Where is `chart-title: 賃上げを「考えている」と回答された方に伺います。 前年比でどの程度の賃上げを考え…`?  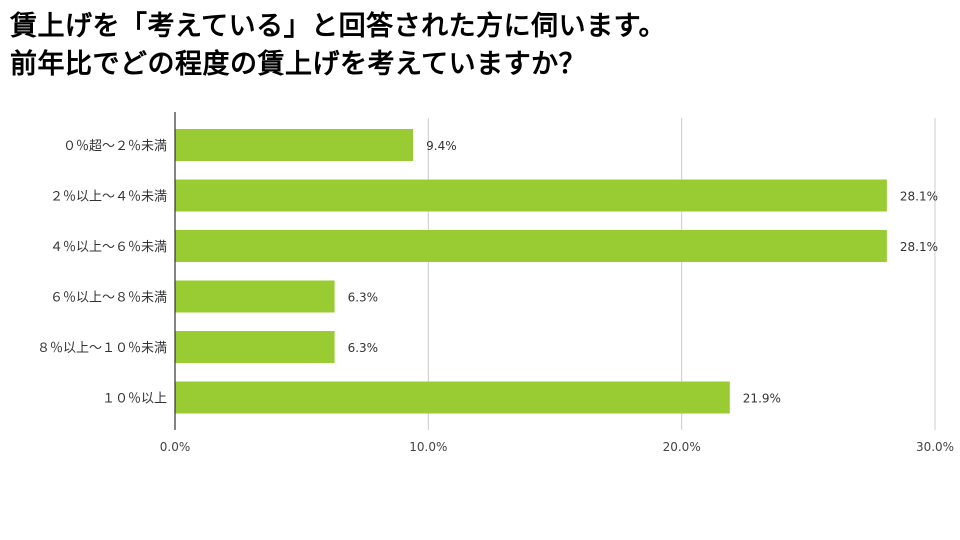
chart-title: 賃上げを「考えている」と回答された方に伺います。 前年比でどの程度の賃上げを考え… is located at coordinates (480, 46).